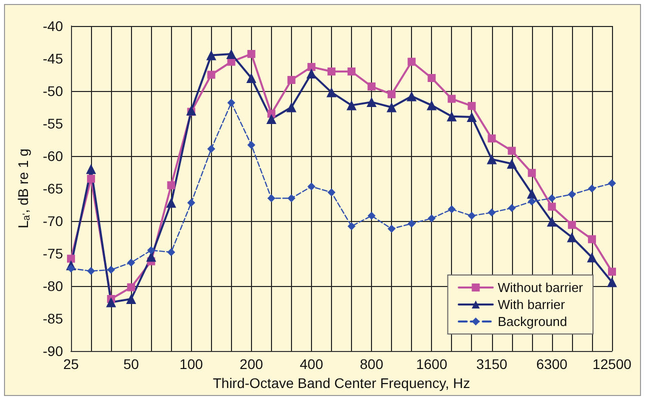  Describe the element at coordinates (53, 351) in the screenshot. I see `y-tick-label: -90` at that location.